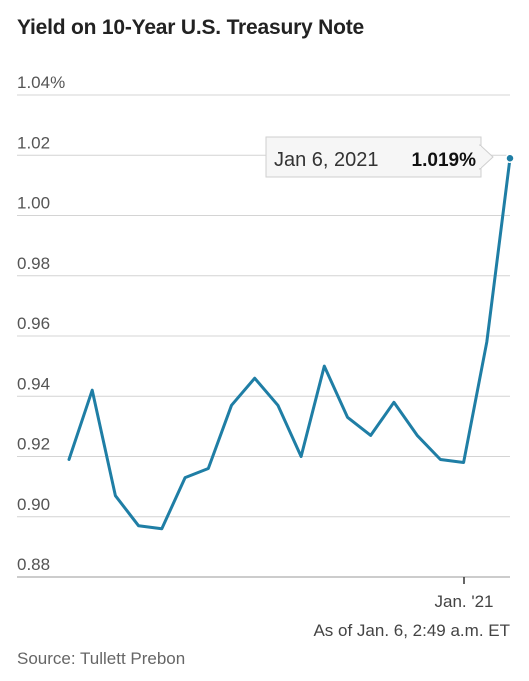 The height and width of the screenshot is (681, 529). What do you see at coordinates (33, 203) in the screenshot?
I see `y-tick-label: 1.00` at bounding box center [33, 203].